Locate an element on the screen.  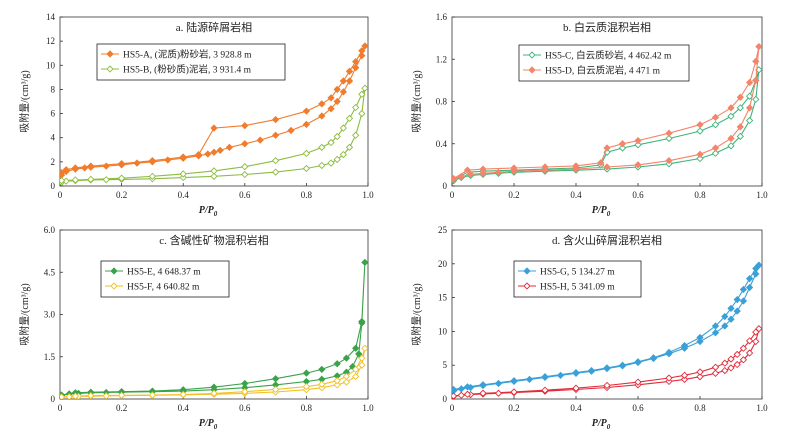
x-tick-label: 0.8 is located at coordinates (700, 408).